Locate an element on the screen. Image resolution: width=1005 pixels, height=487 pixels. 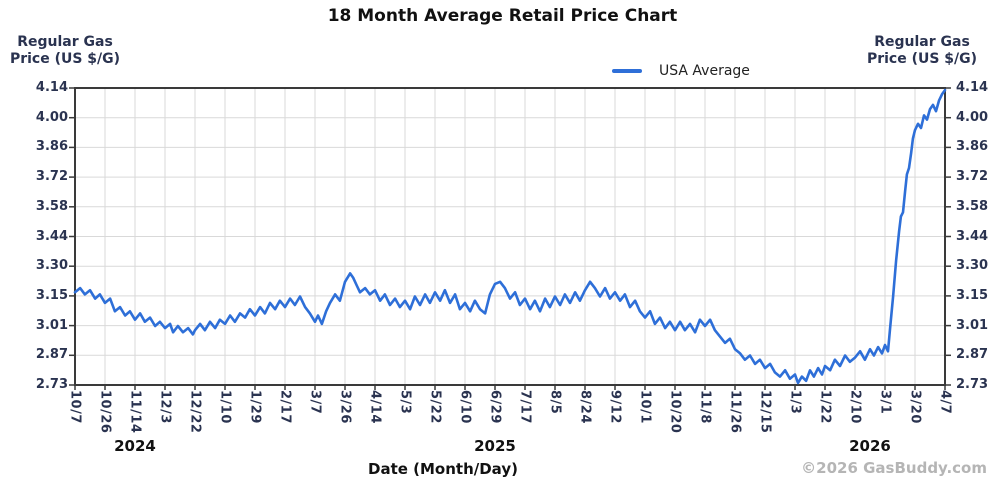
x-tick-label: 7/17 is located at coordinates (525, 407).